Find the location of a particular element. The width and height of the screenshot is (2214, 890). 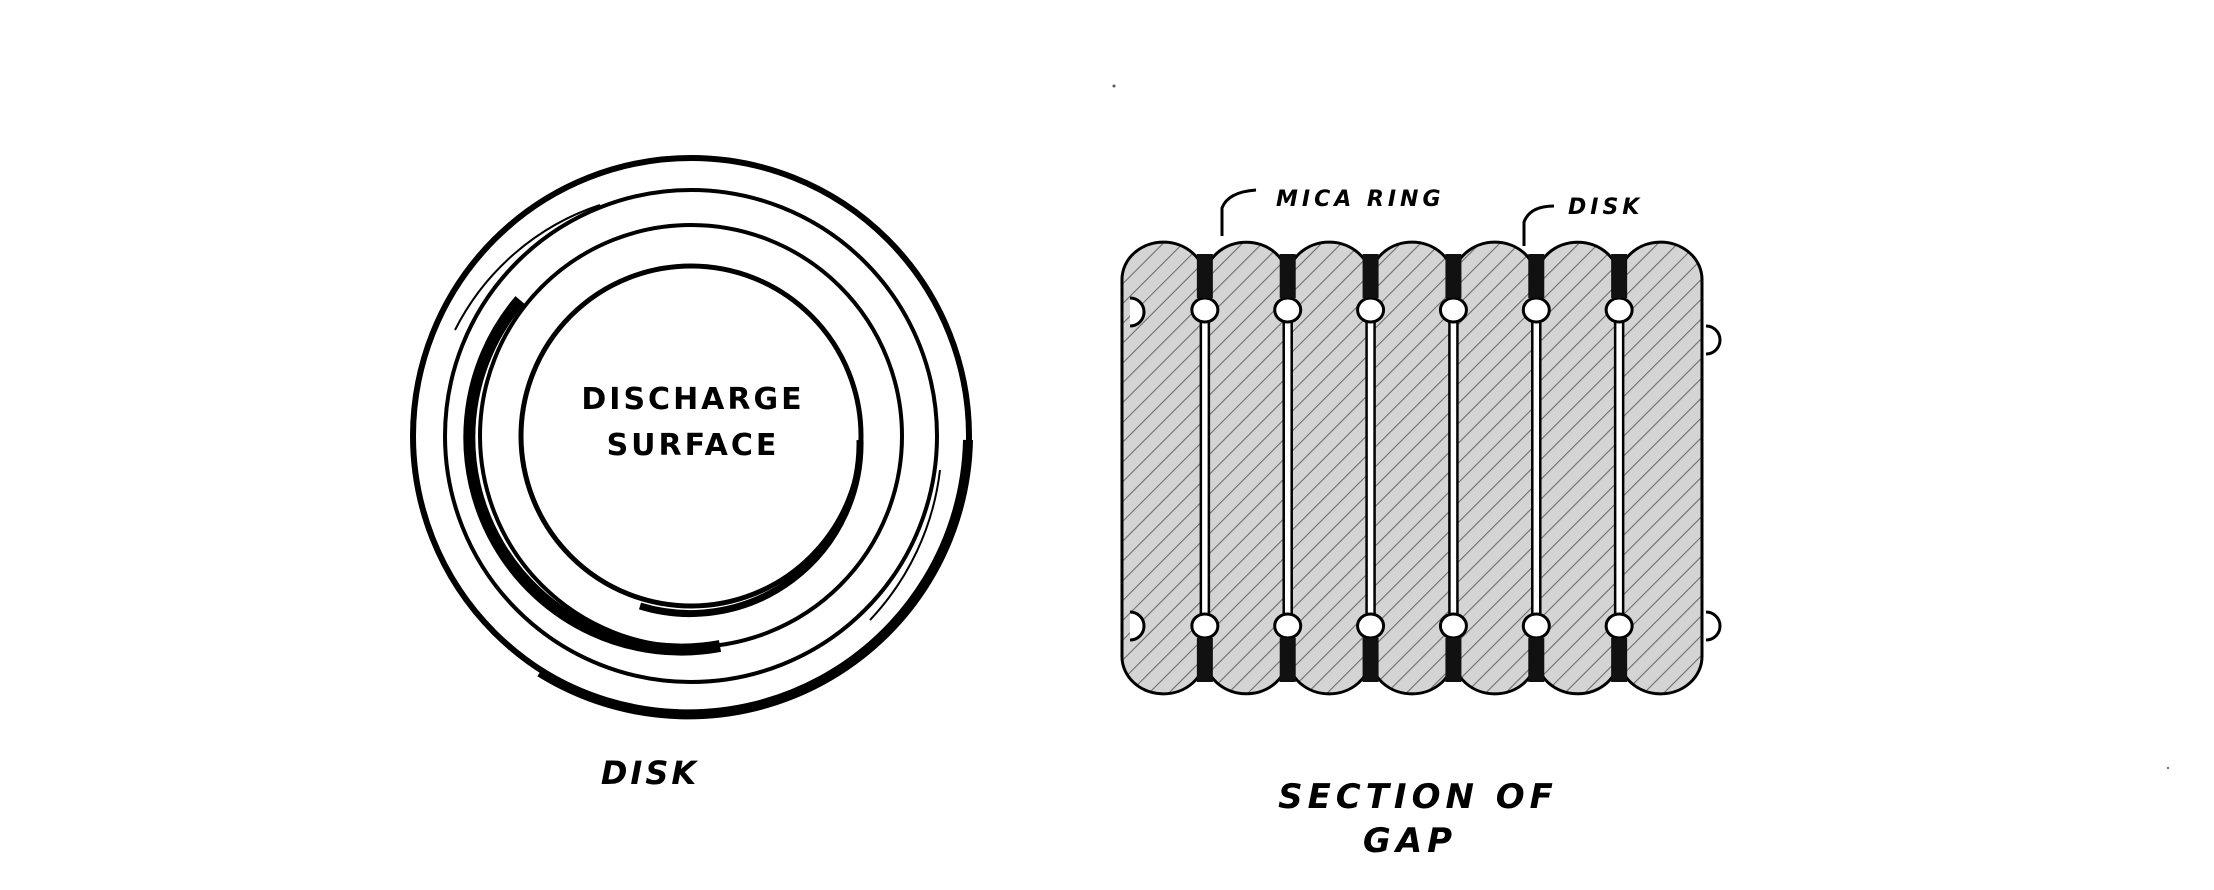

disk-outer-shadow is located at coordinates (755, 579).